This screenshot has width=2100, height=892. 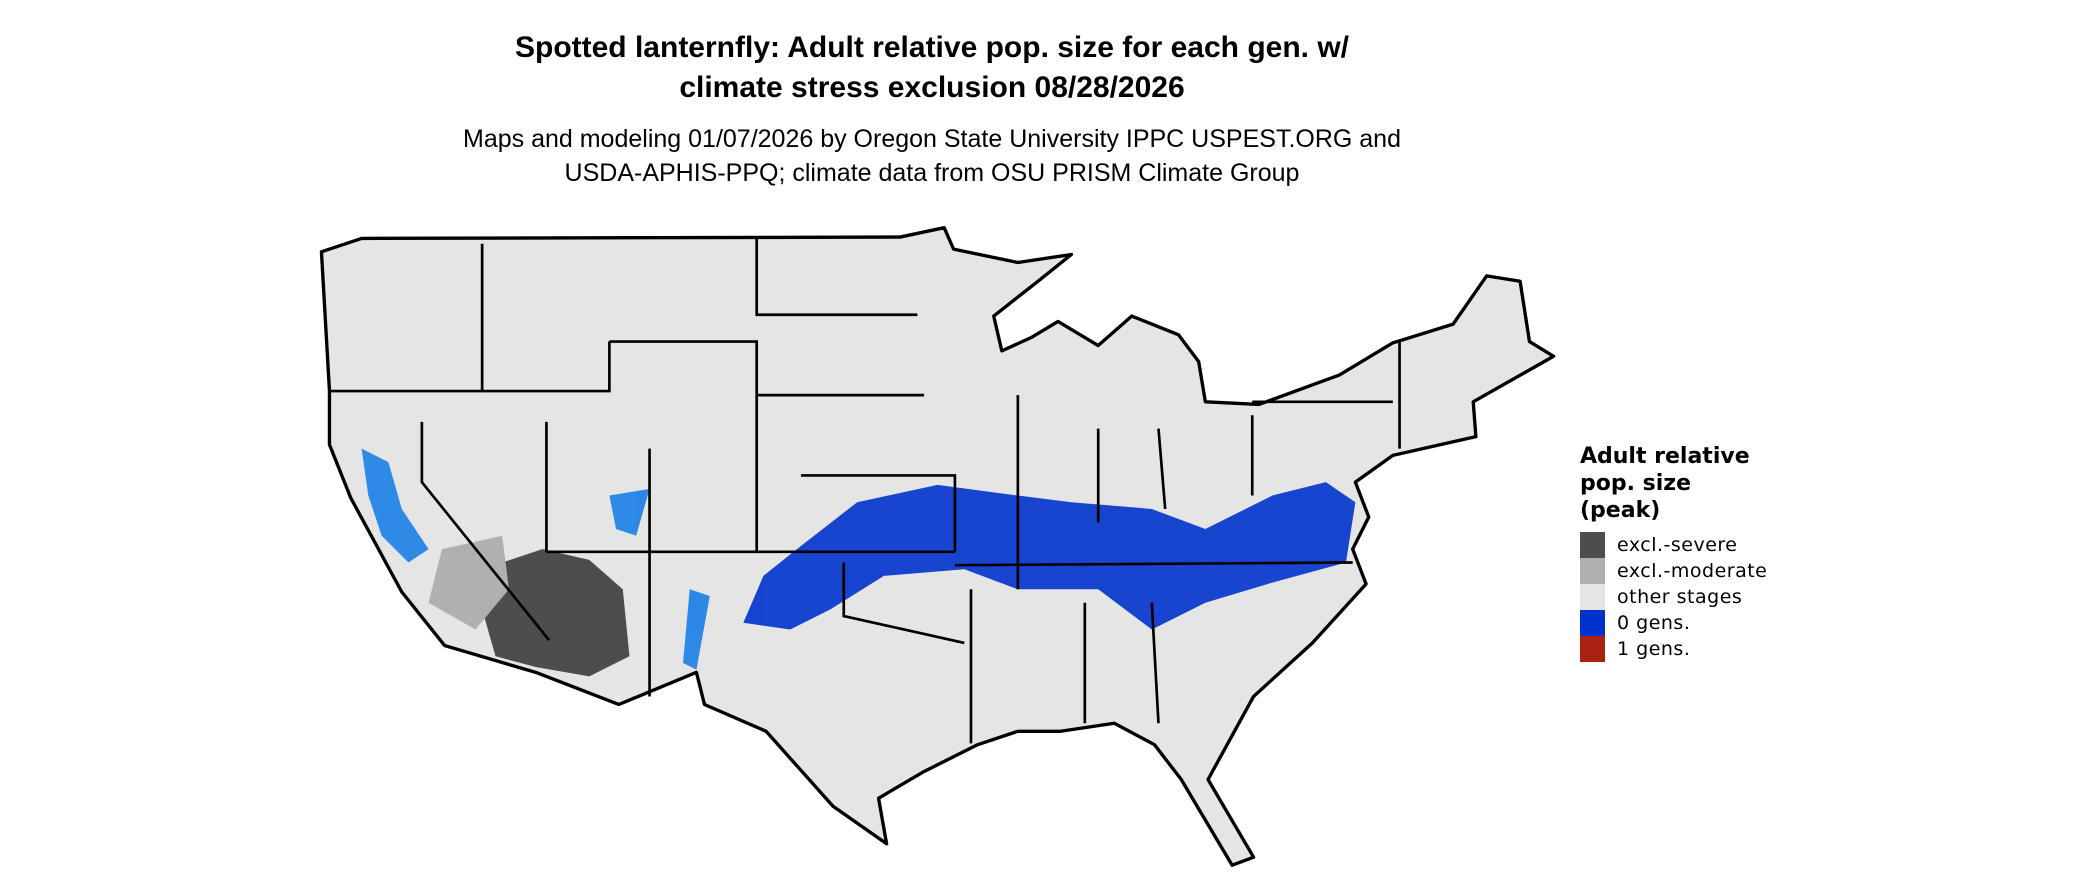 I want to click on legend-item: 0 gens., so click(x=1673, y=623).